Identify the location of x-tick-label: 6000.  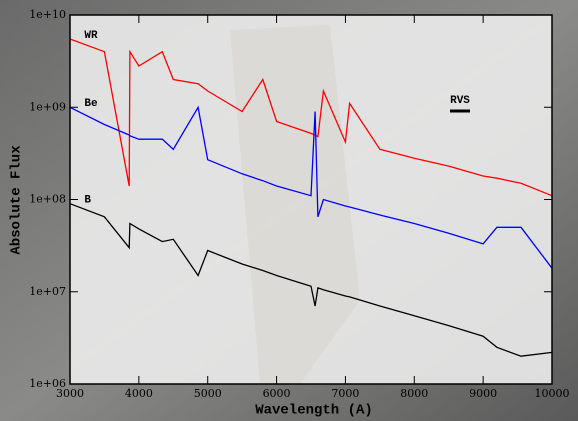
(277, 393).